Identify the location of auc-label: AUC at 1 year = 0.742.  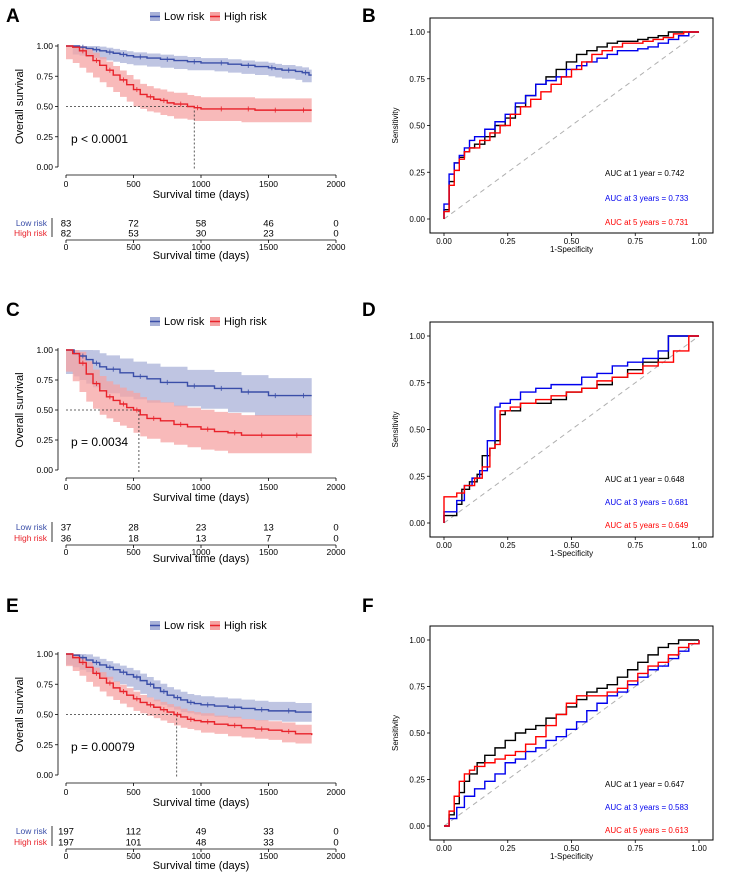
(645, 173).